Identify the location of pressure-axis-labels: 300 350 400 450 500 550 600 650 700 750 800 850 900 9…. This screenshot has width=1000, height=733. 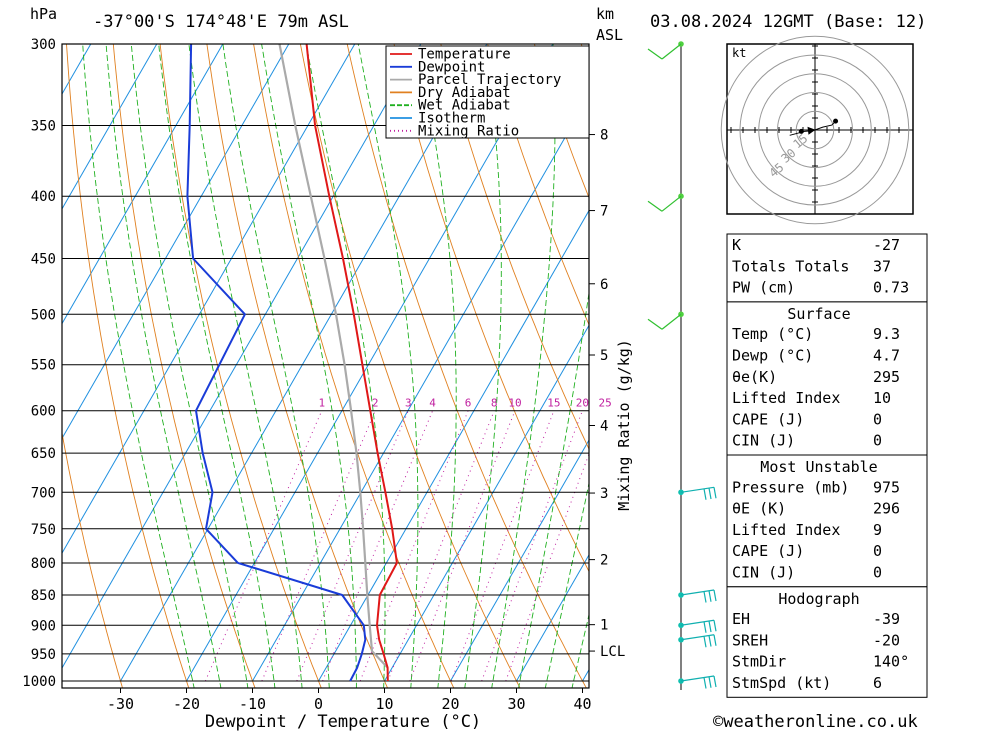
(39, 363).